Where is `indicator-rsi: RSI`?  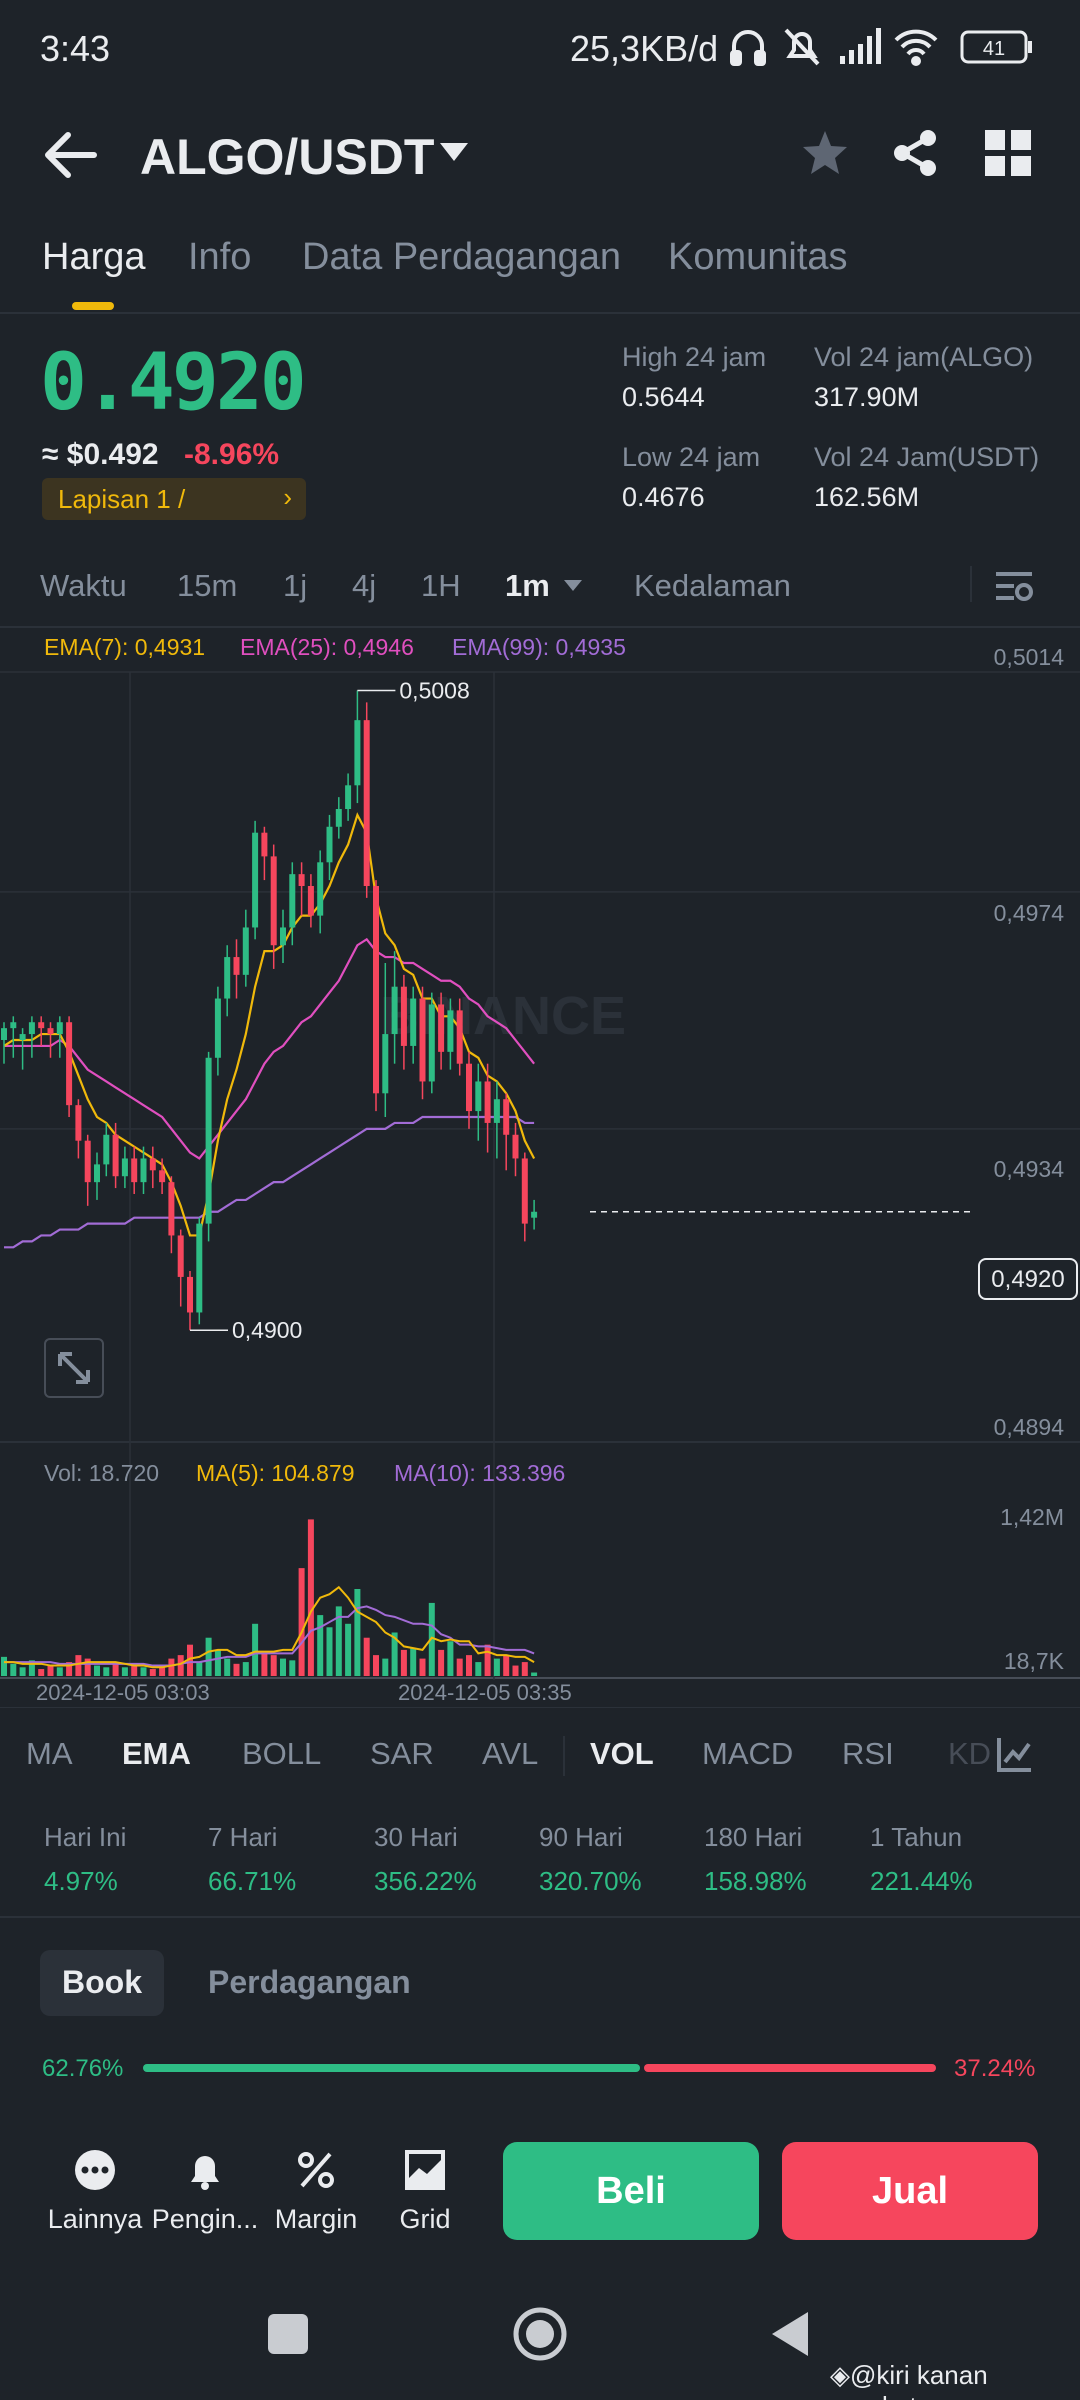 indicator-rsi: RSI is located at coordinates (868, 1753).